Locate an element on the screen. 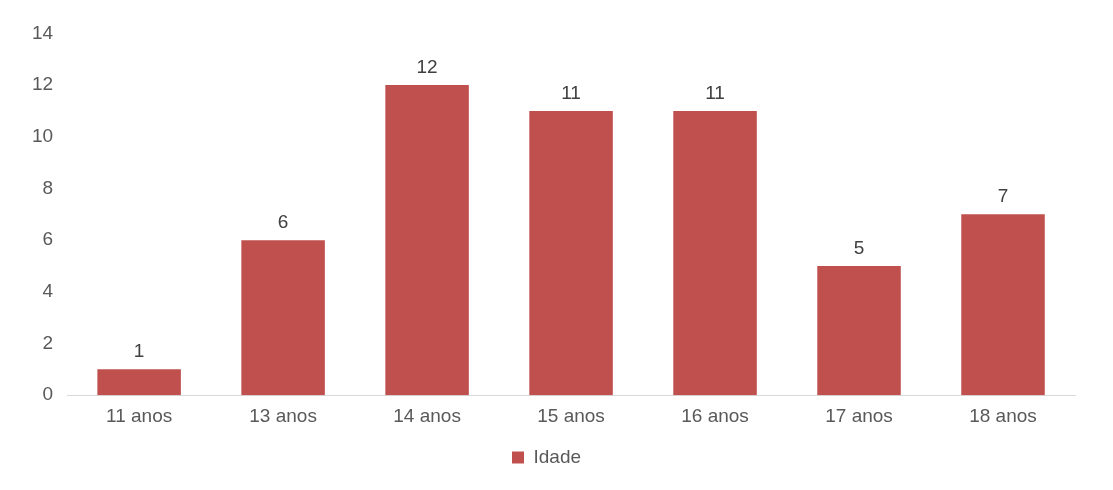 The width and height of the screenshot is (1113, 490). y-tick-label: 0 is located at coordinates (48, 394).